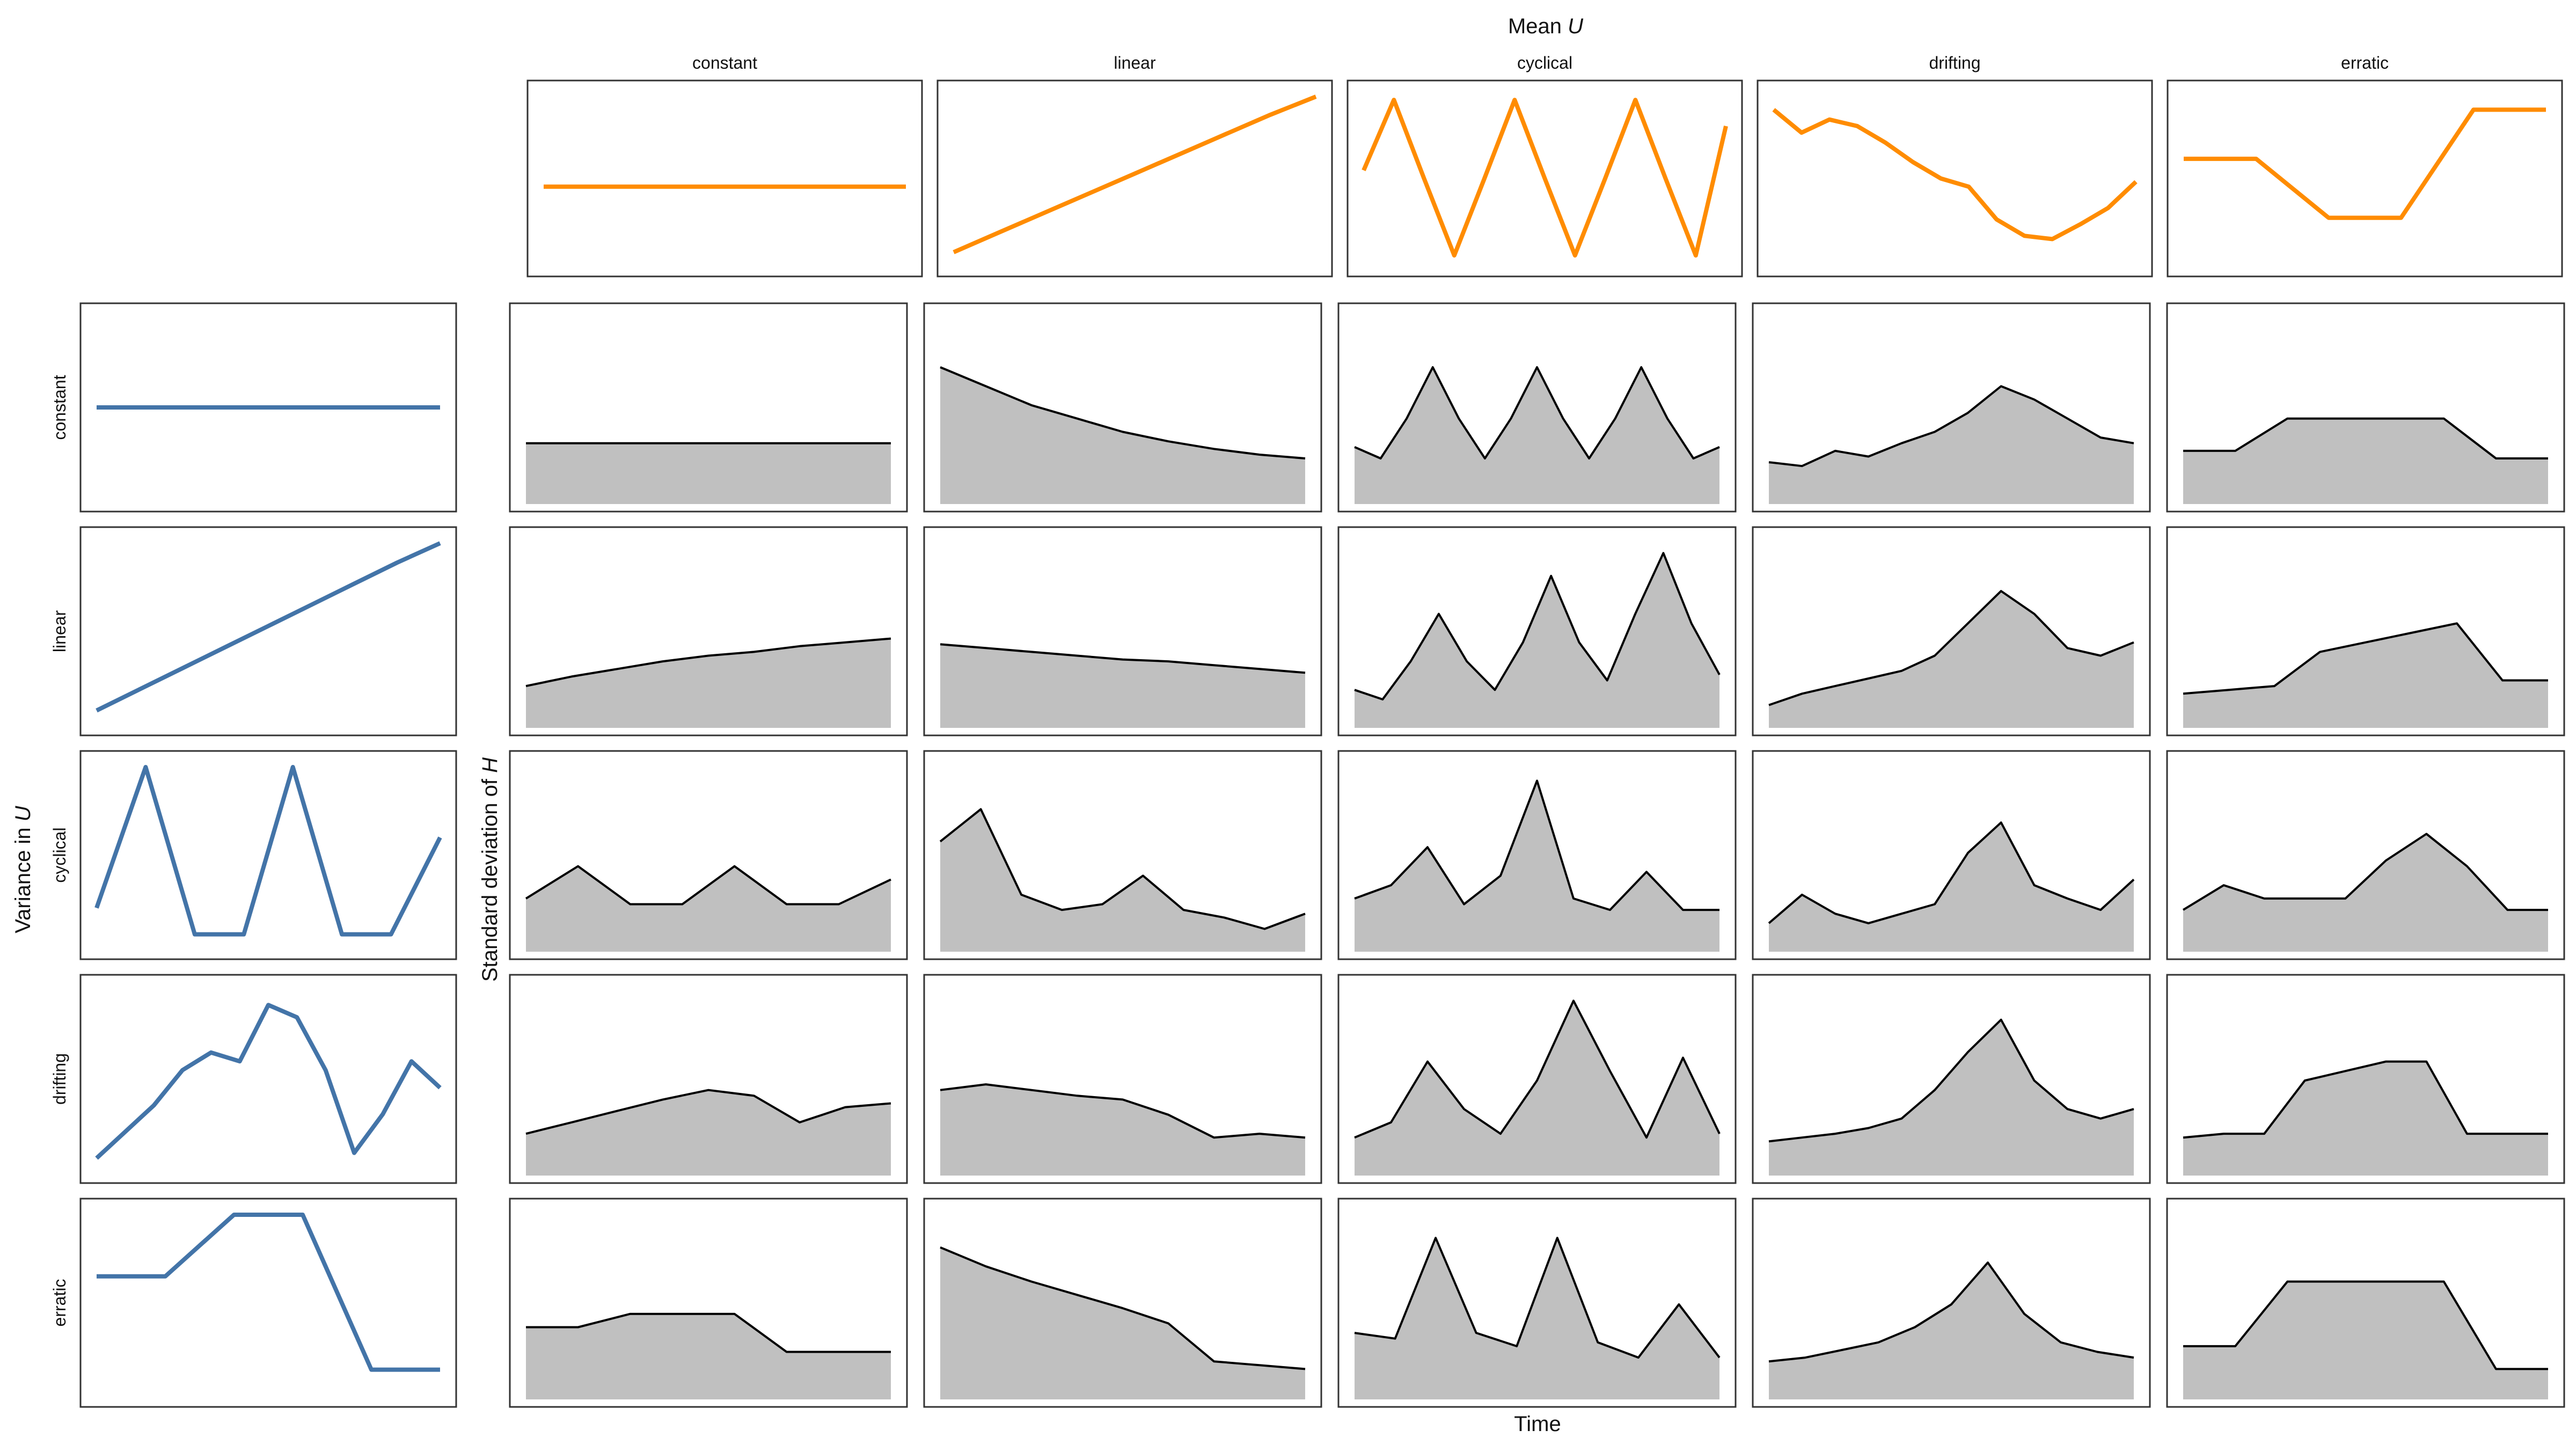 This screenshot has width=2576, height=1452. I want to click on column-label: linear, so click(1135, 62).